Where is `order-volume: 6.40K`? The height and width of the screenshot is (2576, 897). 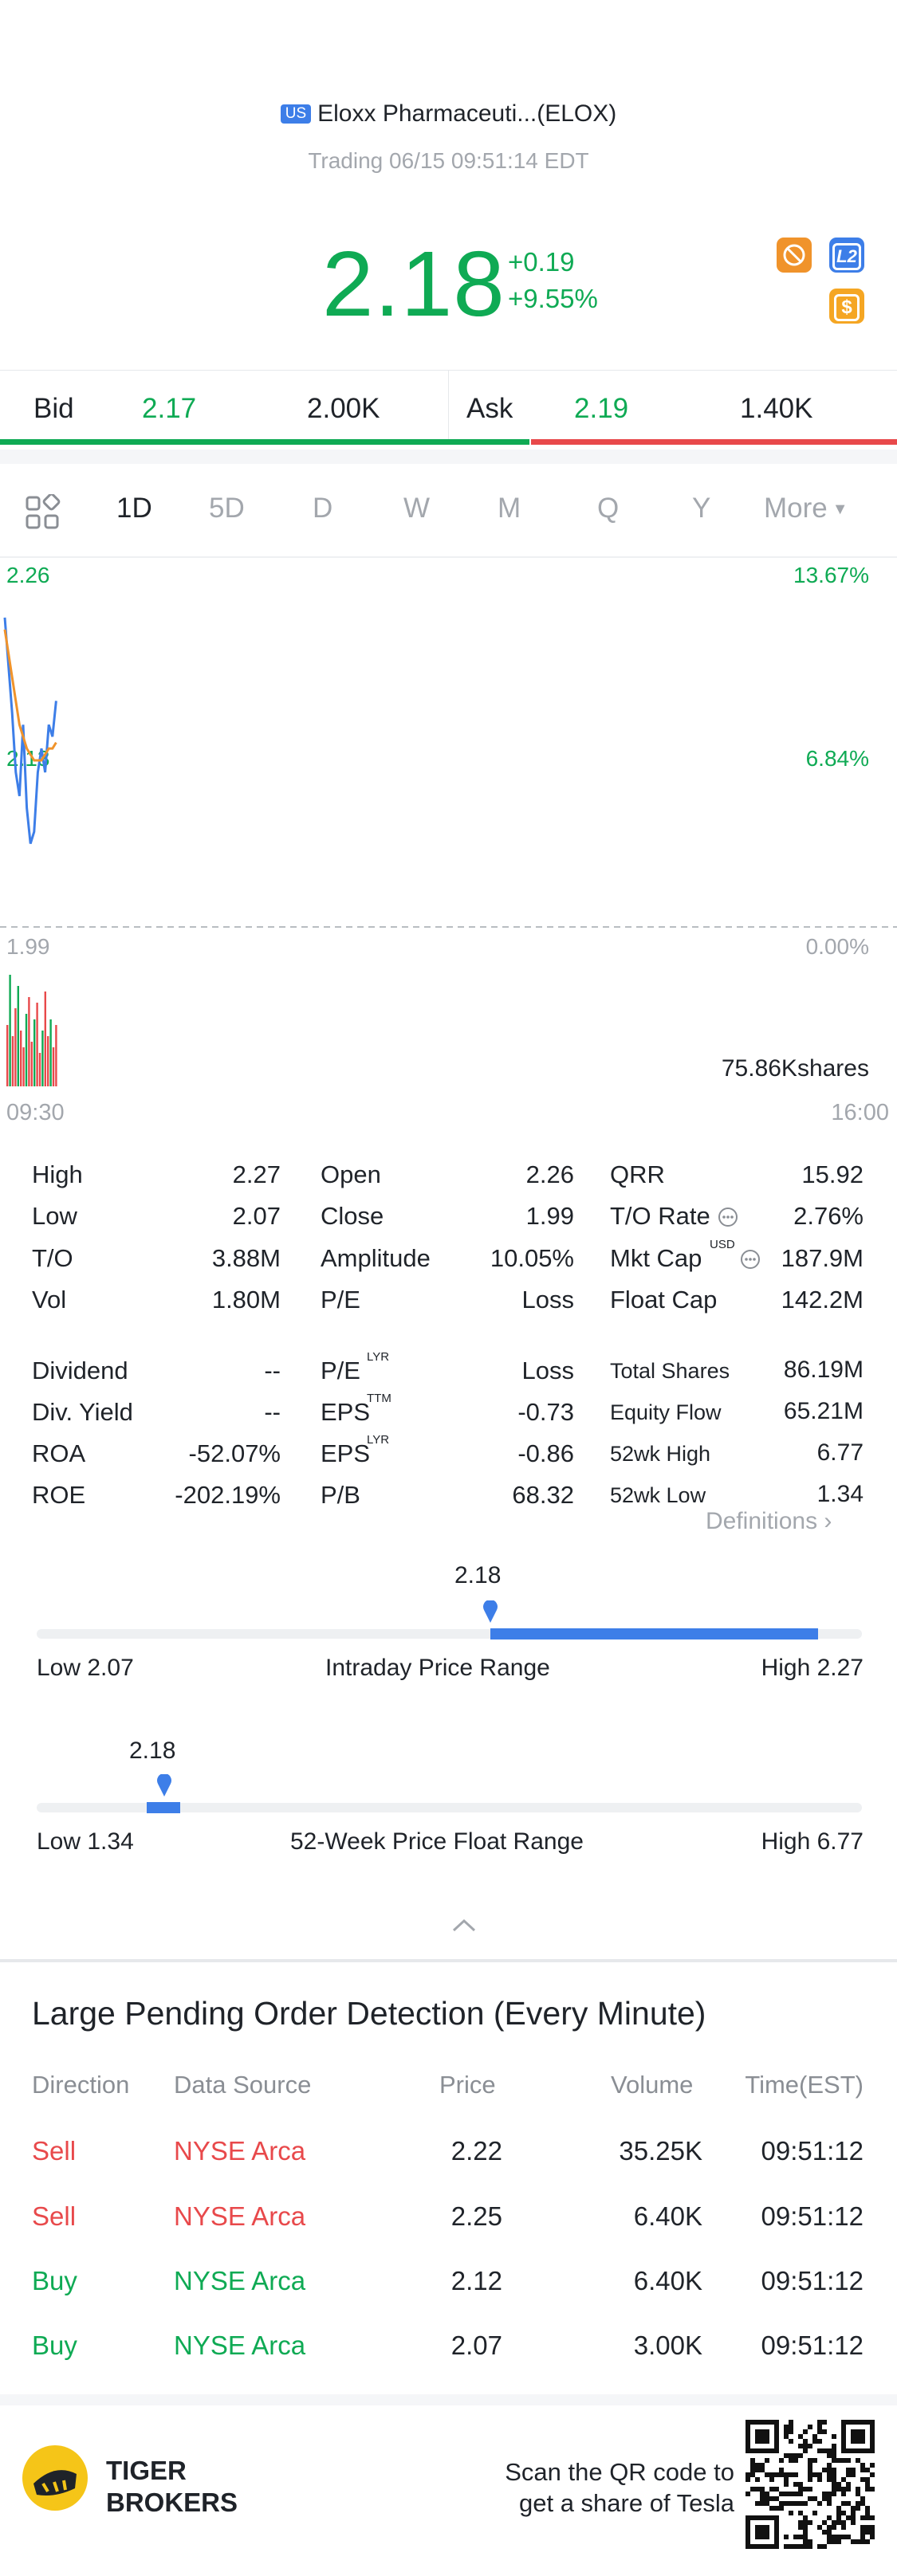
order-volume: 6.40K is located at coordinates (667, 2216).